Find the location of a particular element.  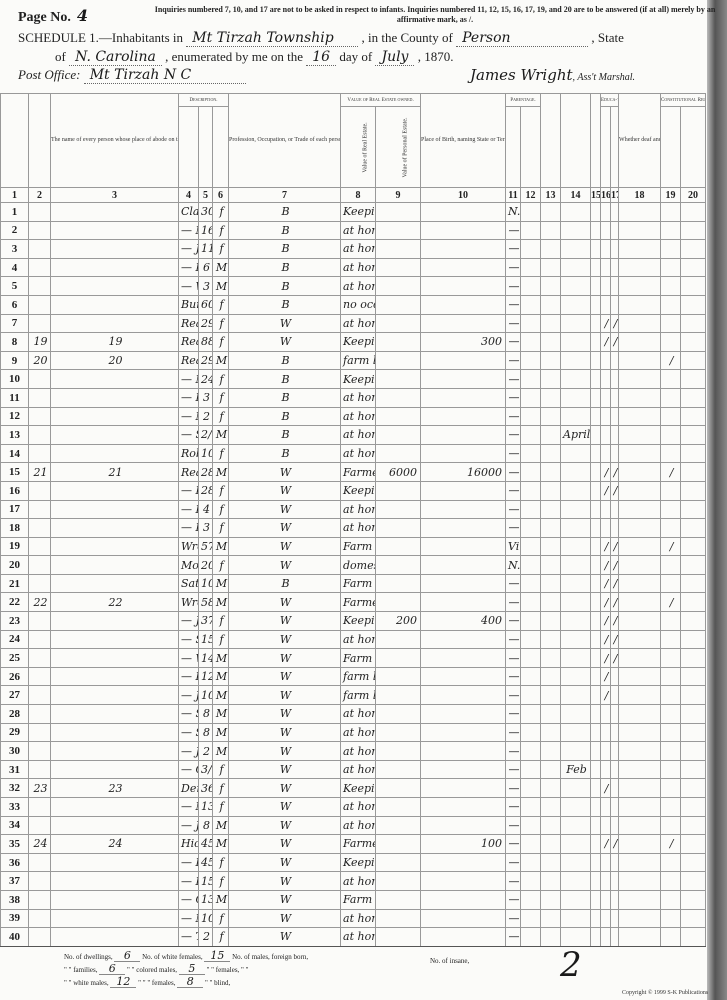

cell-age: 3 is located at coordinates (205, 528).